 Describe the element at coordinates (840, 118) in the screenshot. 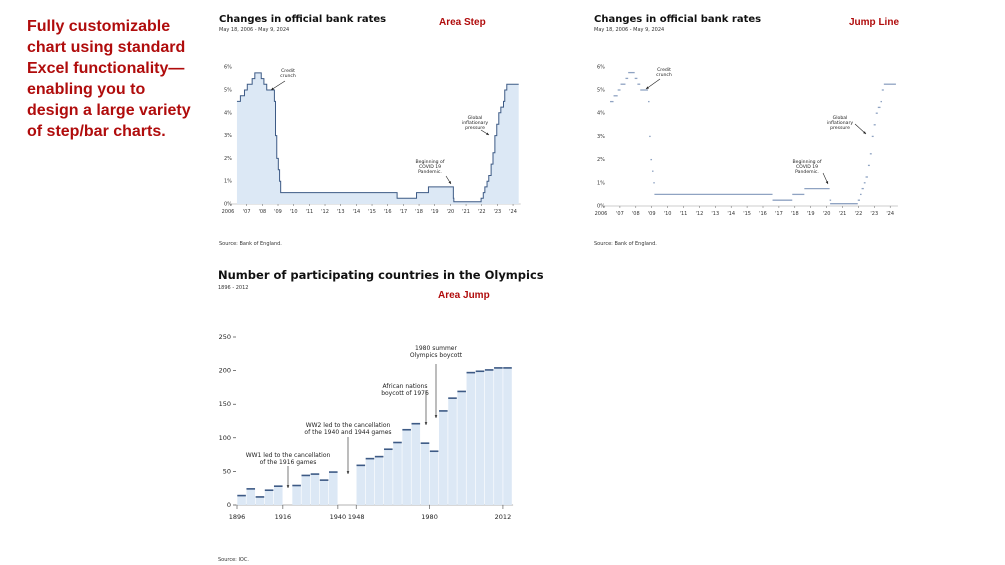

I see `annotation-text: Global` at that location.